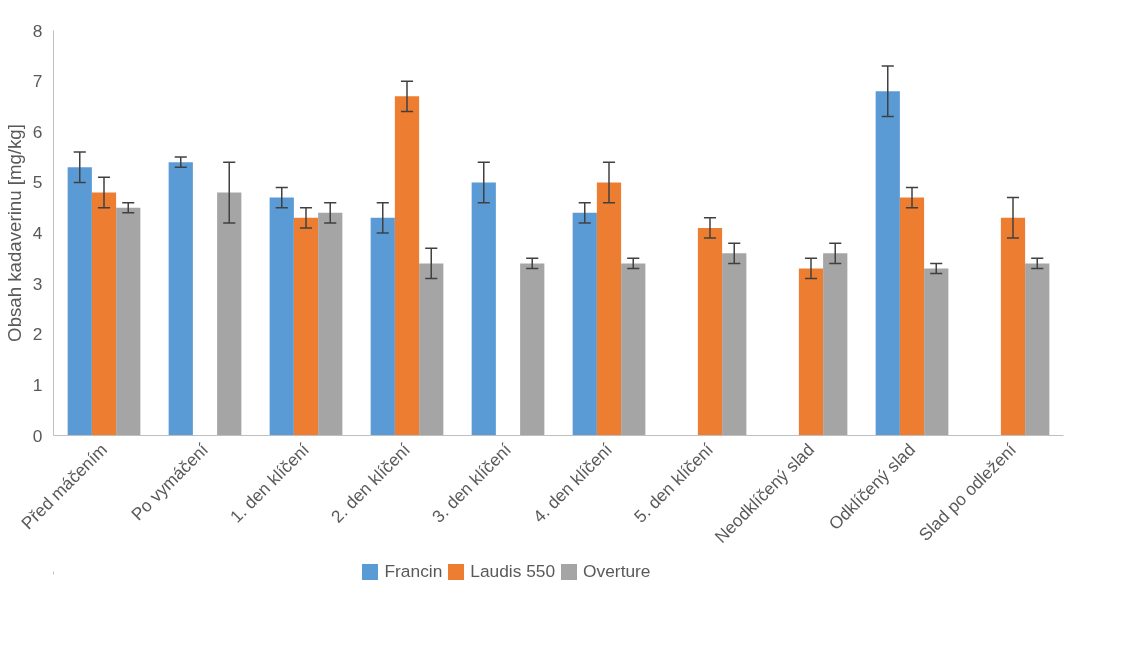 This screenshot has width=1132, height=671. What do you see at coordinates (37, 334) in the screenshot?
I see `y-tick-label: 2` at bounding box center [37, 334].